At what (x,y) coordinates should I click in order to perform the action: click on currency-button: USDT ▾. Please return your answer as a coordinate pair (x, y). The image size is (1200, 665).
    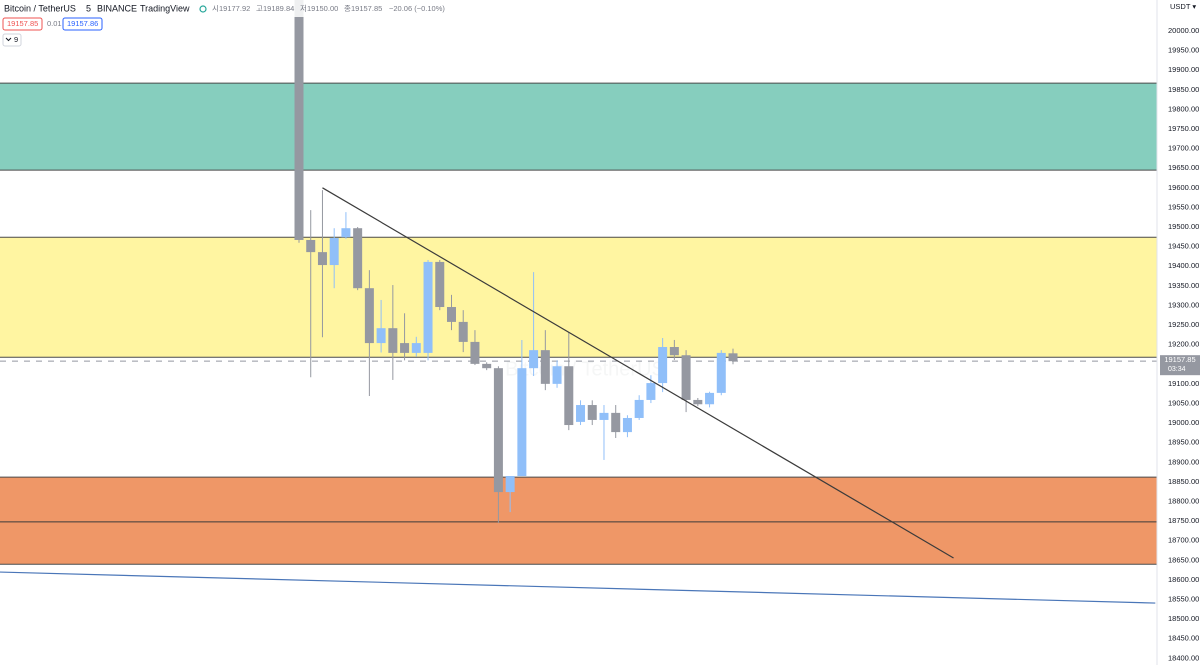
    Looking at the image, I should click on (1183, 6).